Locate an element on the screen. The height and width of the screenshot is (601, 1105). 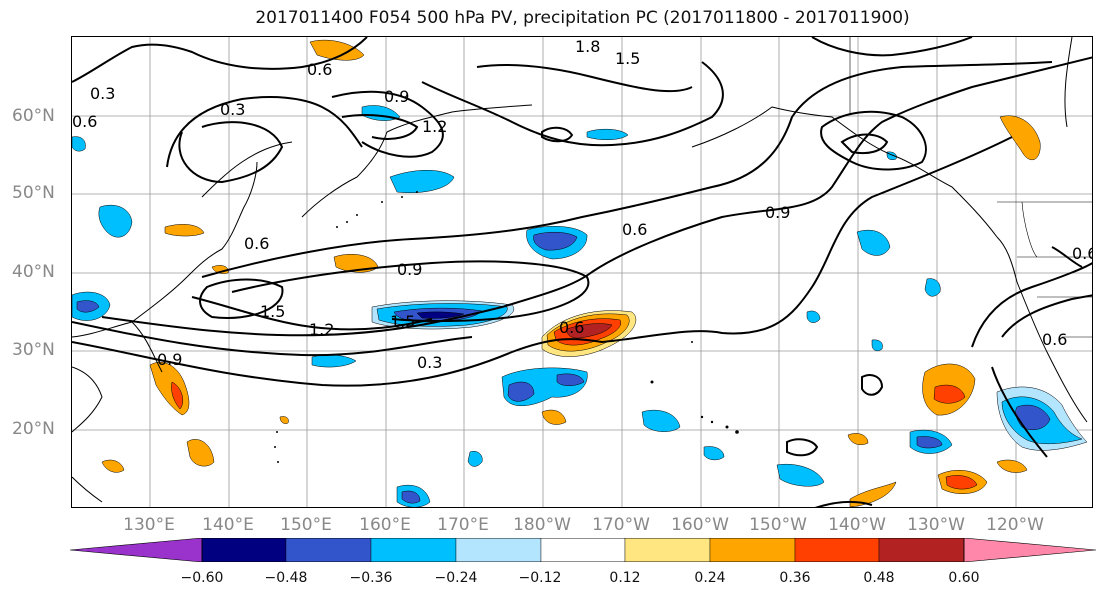
lon-label-130e: 130°E is located at coordinates (149, 525).